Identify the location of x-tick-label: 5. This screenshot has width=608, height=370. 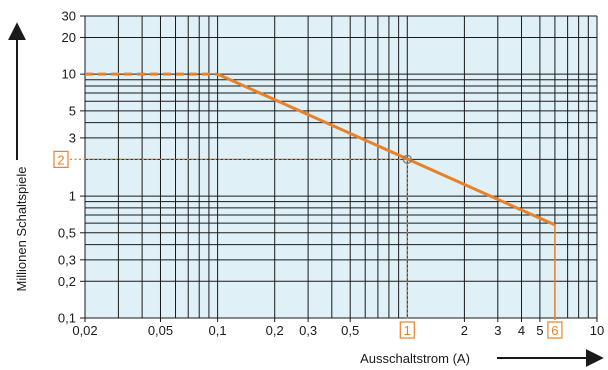
(539, 330).